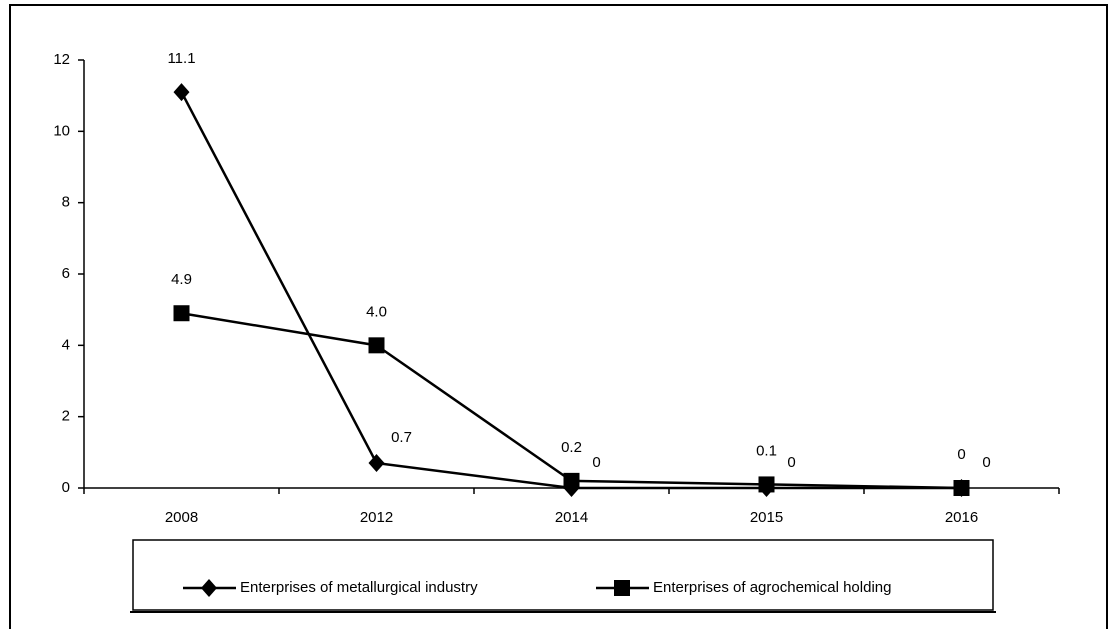 Image resolution: width=1110 pixels, height=629 pixels. Describe the element at coordinates (772, 587) in the screenshot. I see `legend-label: Enterprises of agrochemical holding` at that location.